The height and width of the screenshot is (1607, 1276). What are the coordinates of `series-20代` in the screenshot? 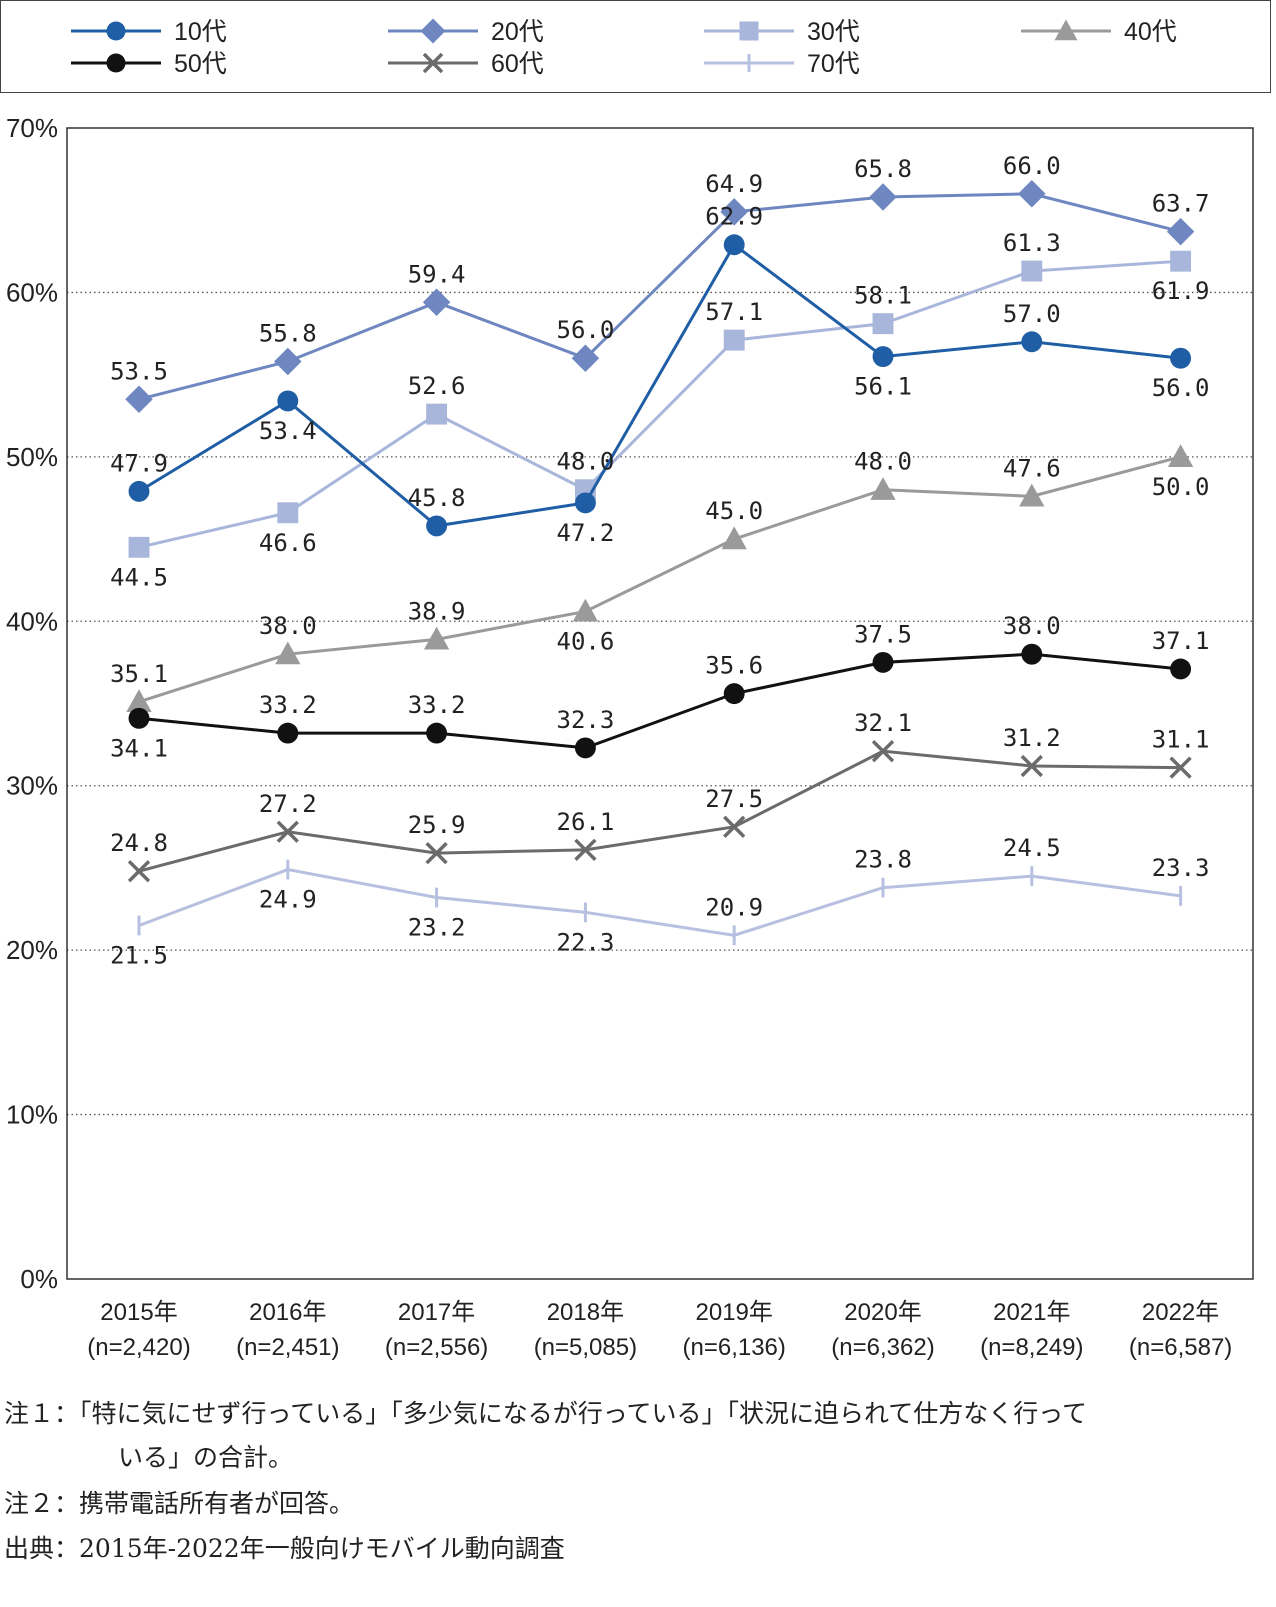 It's located at (660, 297).